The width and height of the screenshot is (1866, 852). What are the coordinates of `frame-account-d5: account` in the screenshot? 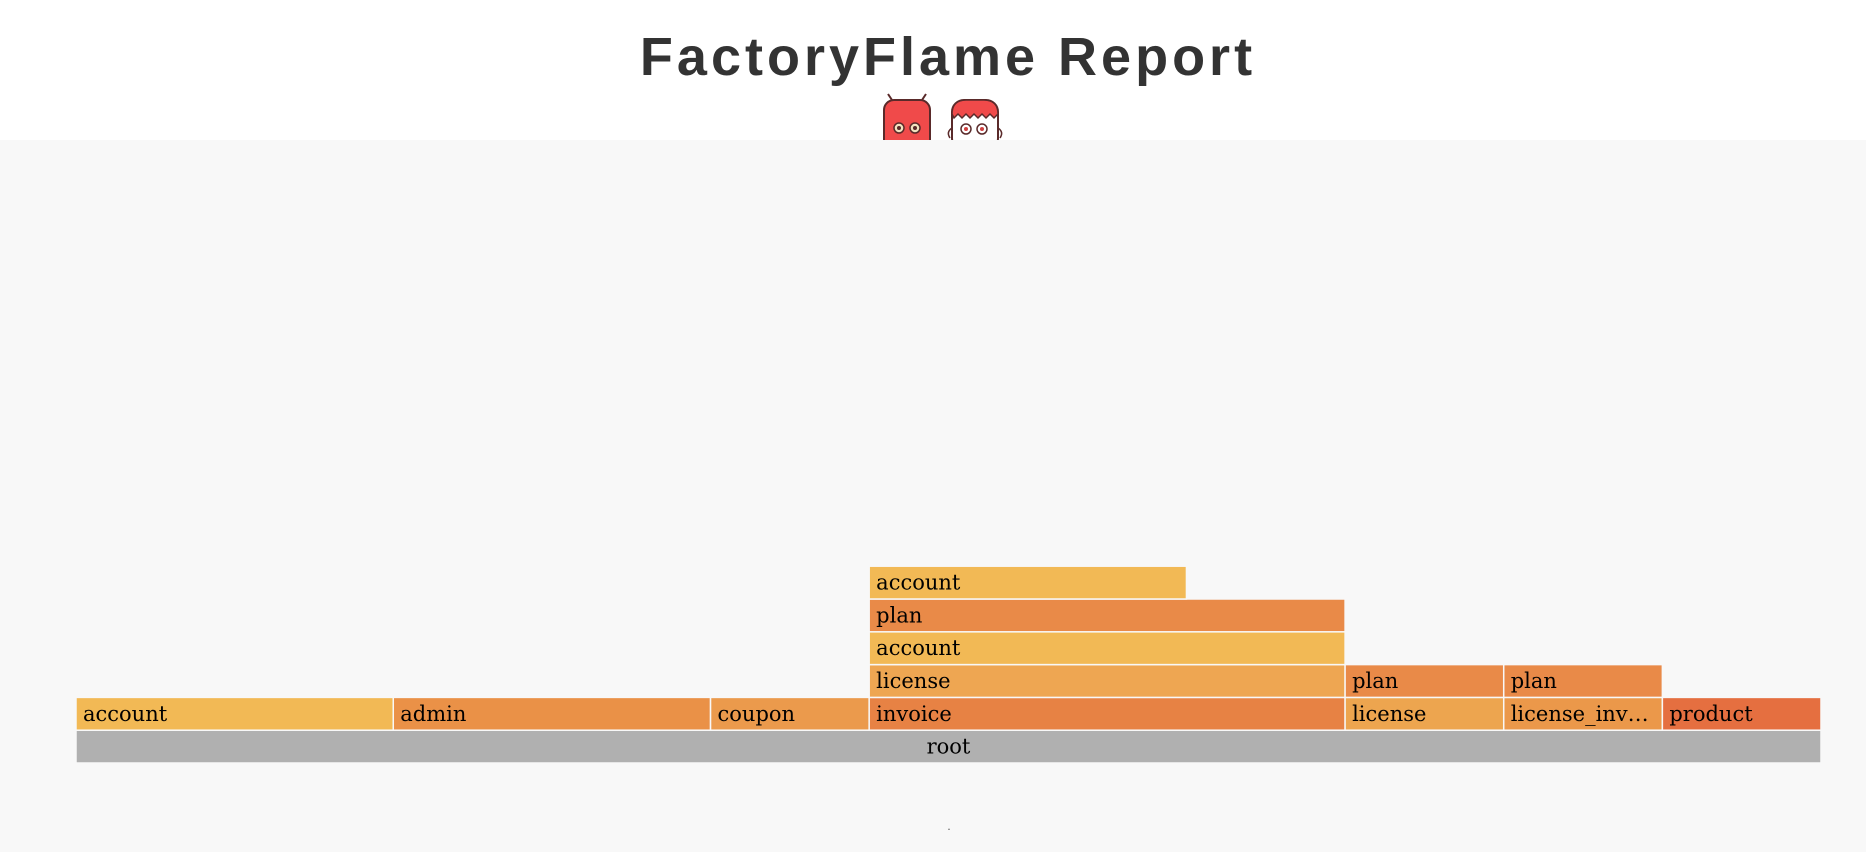 It's located at (1028, 582).